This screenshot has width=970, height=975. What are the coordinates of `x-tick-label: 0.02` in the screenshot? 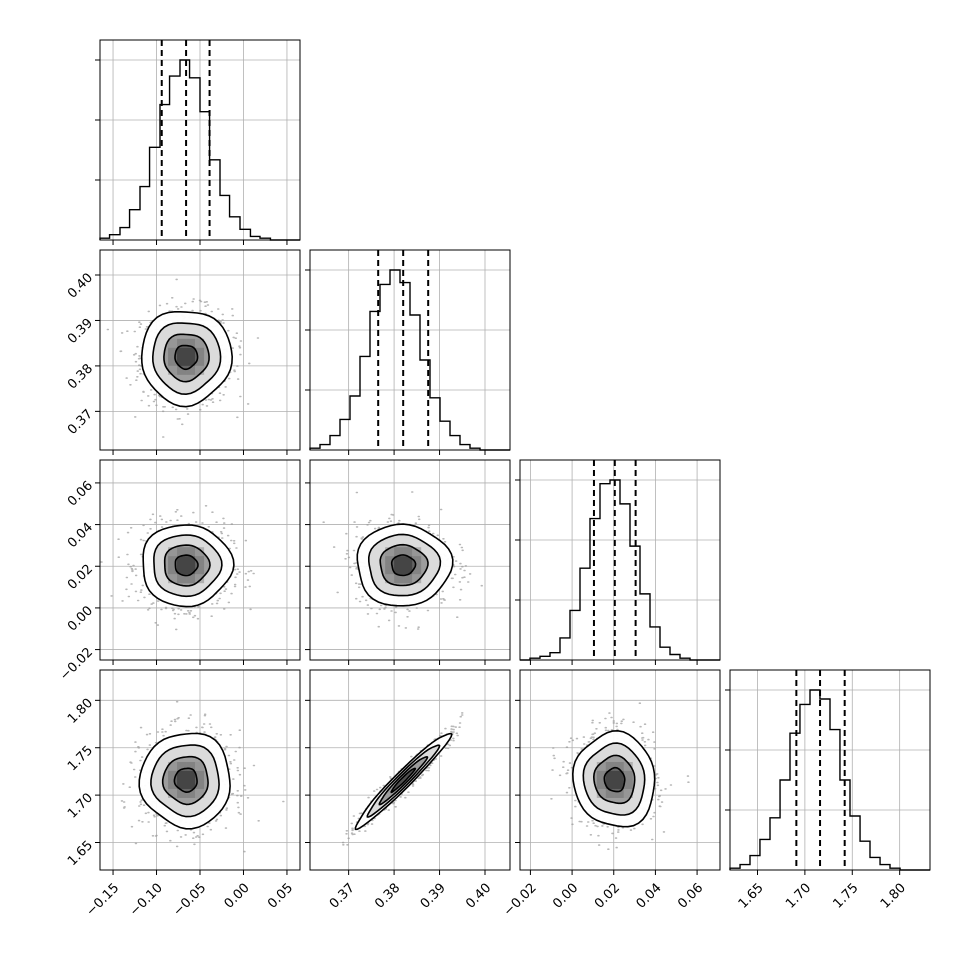 It's located at (607, 896).